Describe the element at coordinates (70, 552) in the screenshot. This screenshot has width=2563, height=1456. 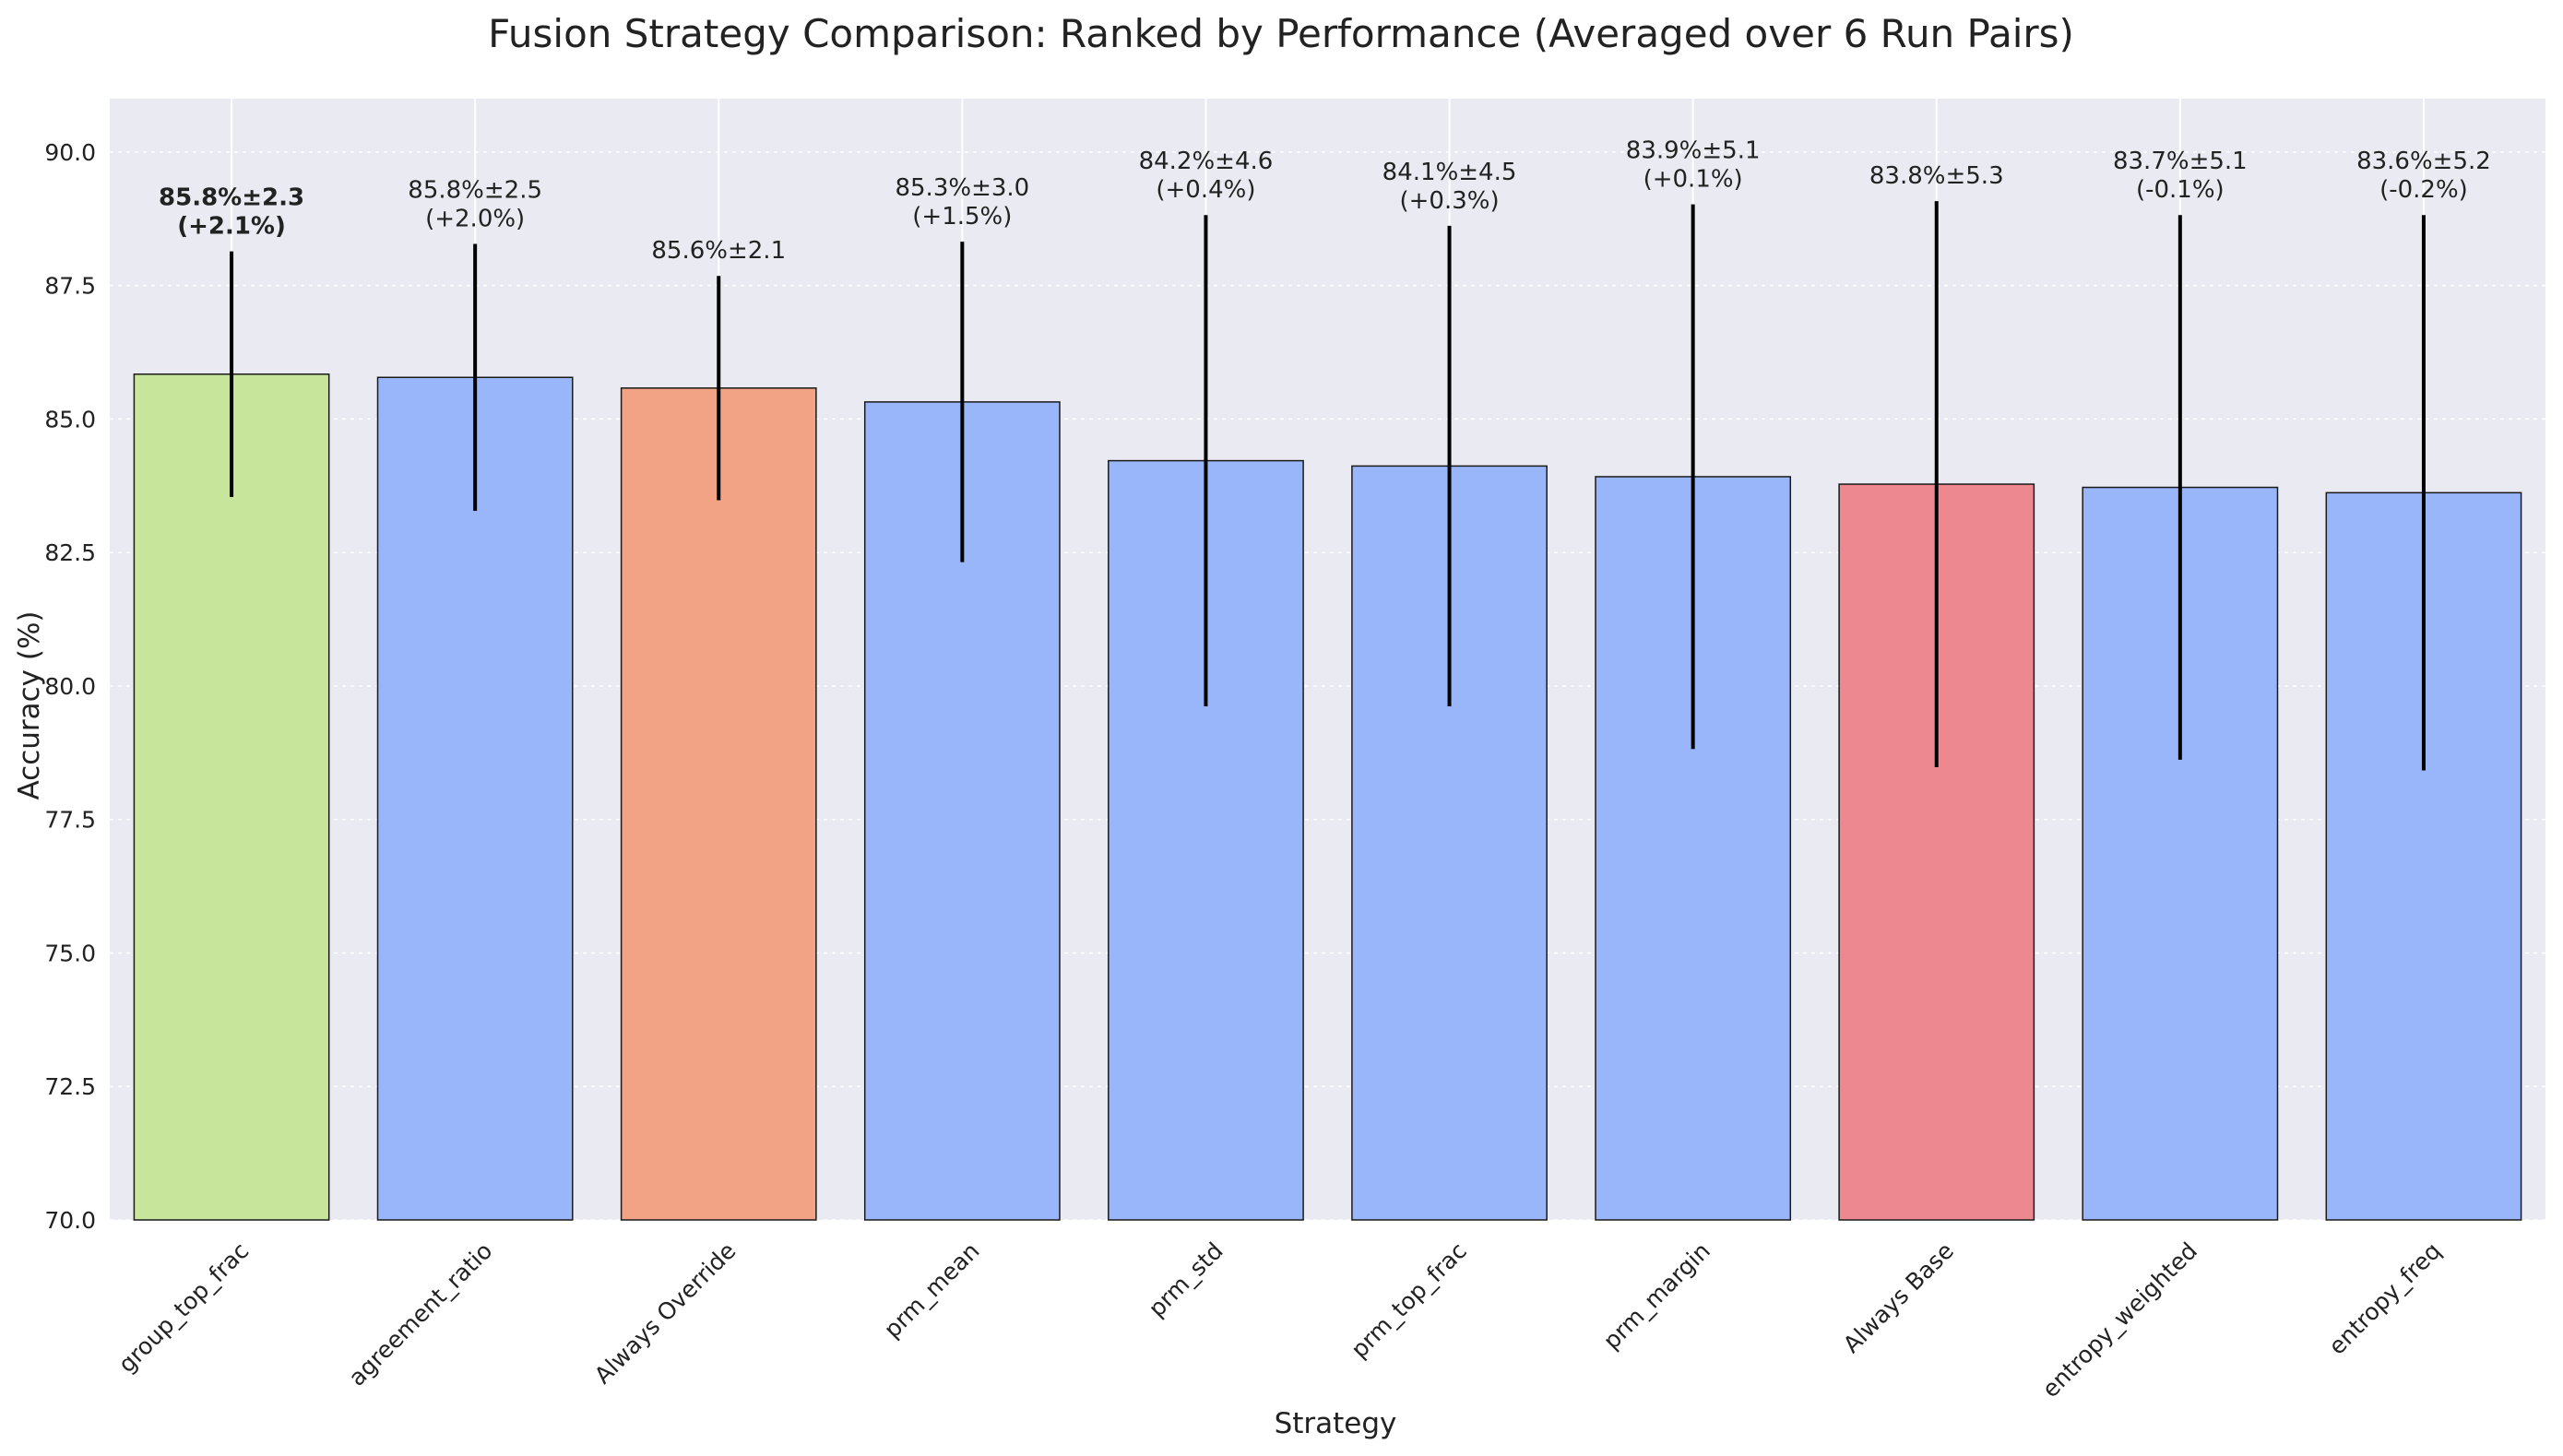
I see `y-tick-label: 82.5` at that location.